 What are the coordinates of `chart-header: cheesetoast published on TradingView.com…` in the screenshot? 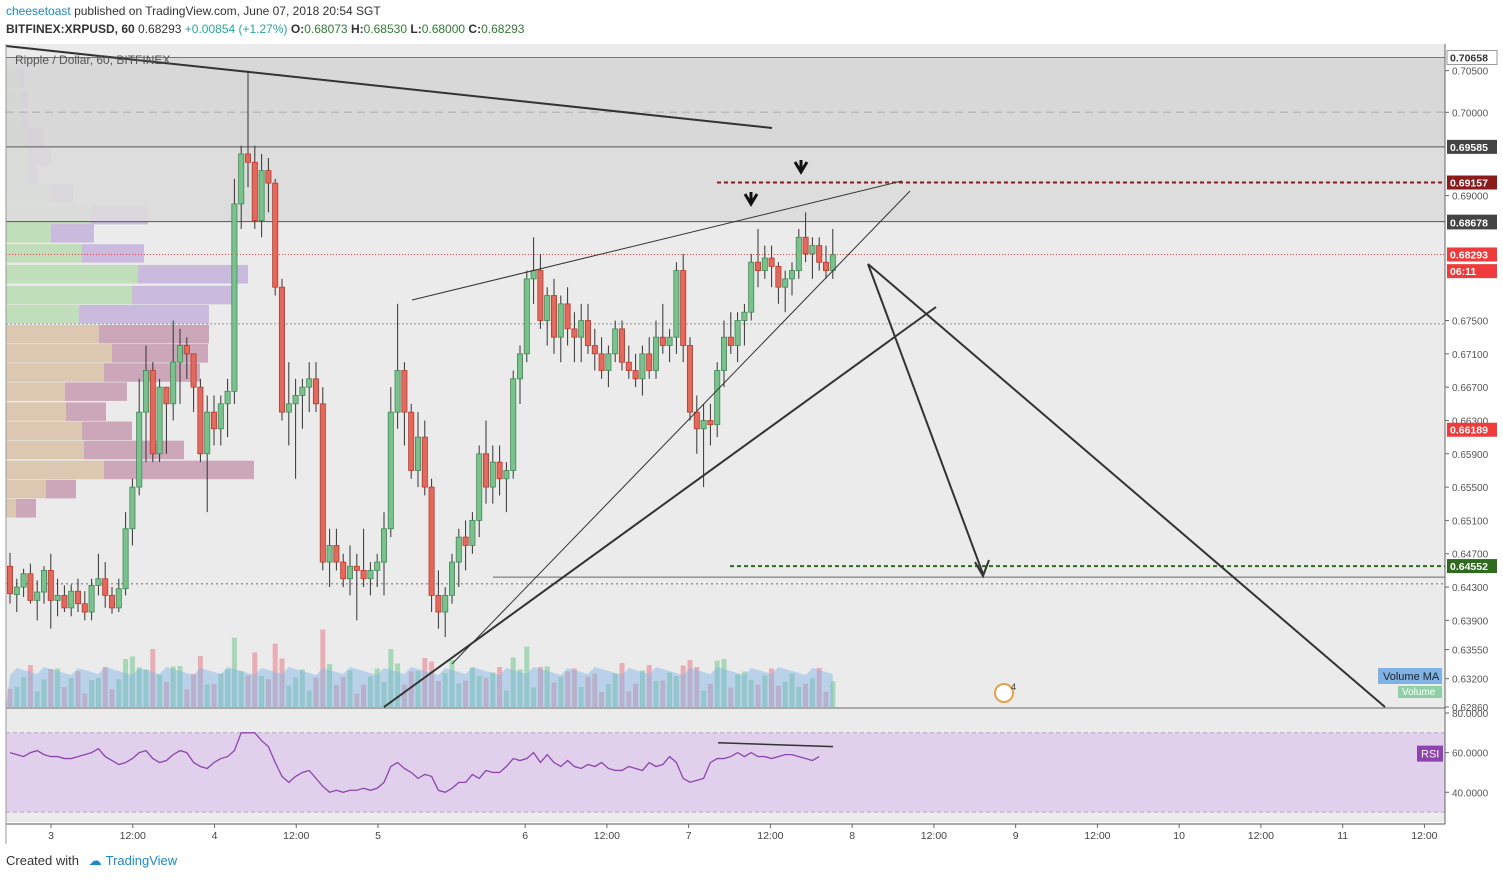 It's located at (751, 22).